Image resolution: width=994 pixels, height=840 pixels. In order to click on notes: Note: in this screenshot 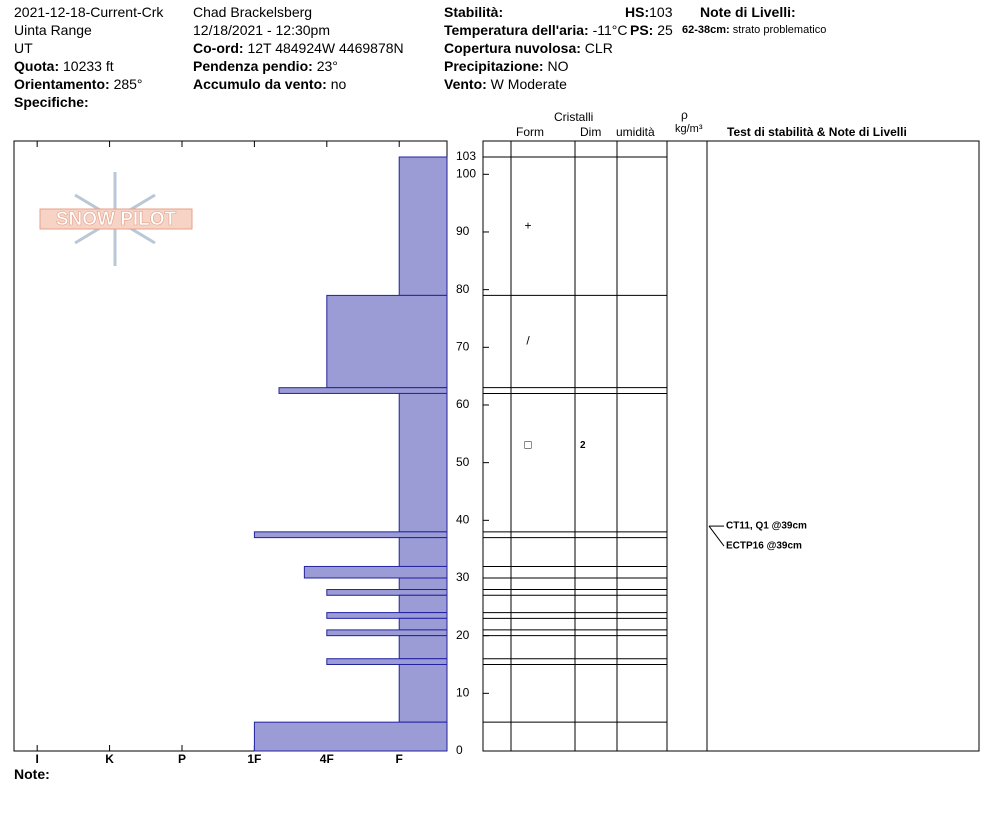, I will do `click(32, 774)`.